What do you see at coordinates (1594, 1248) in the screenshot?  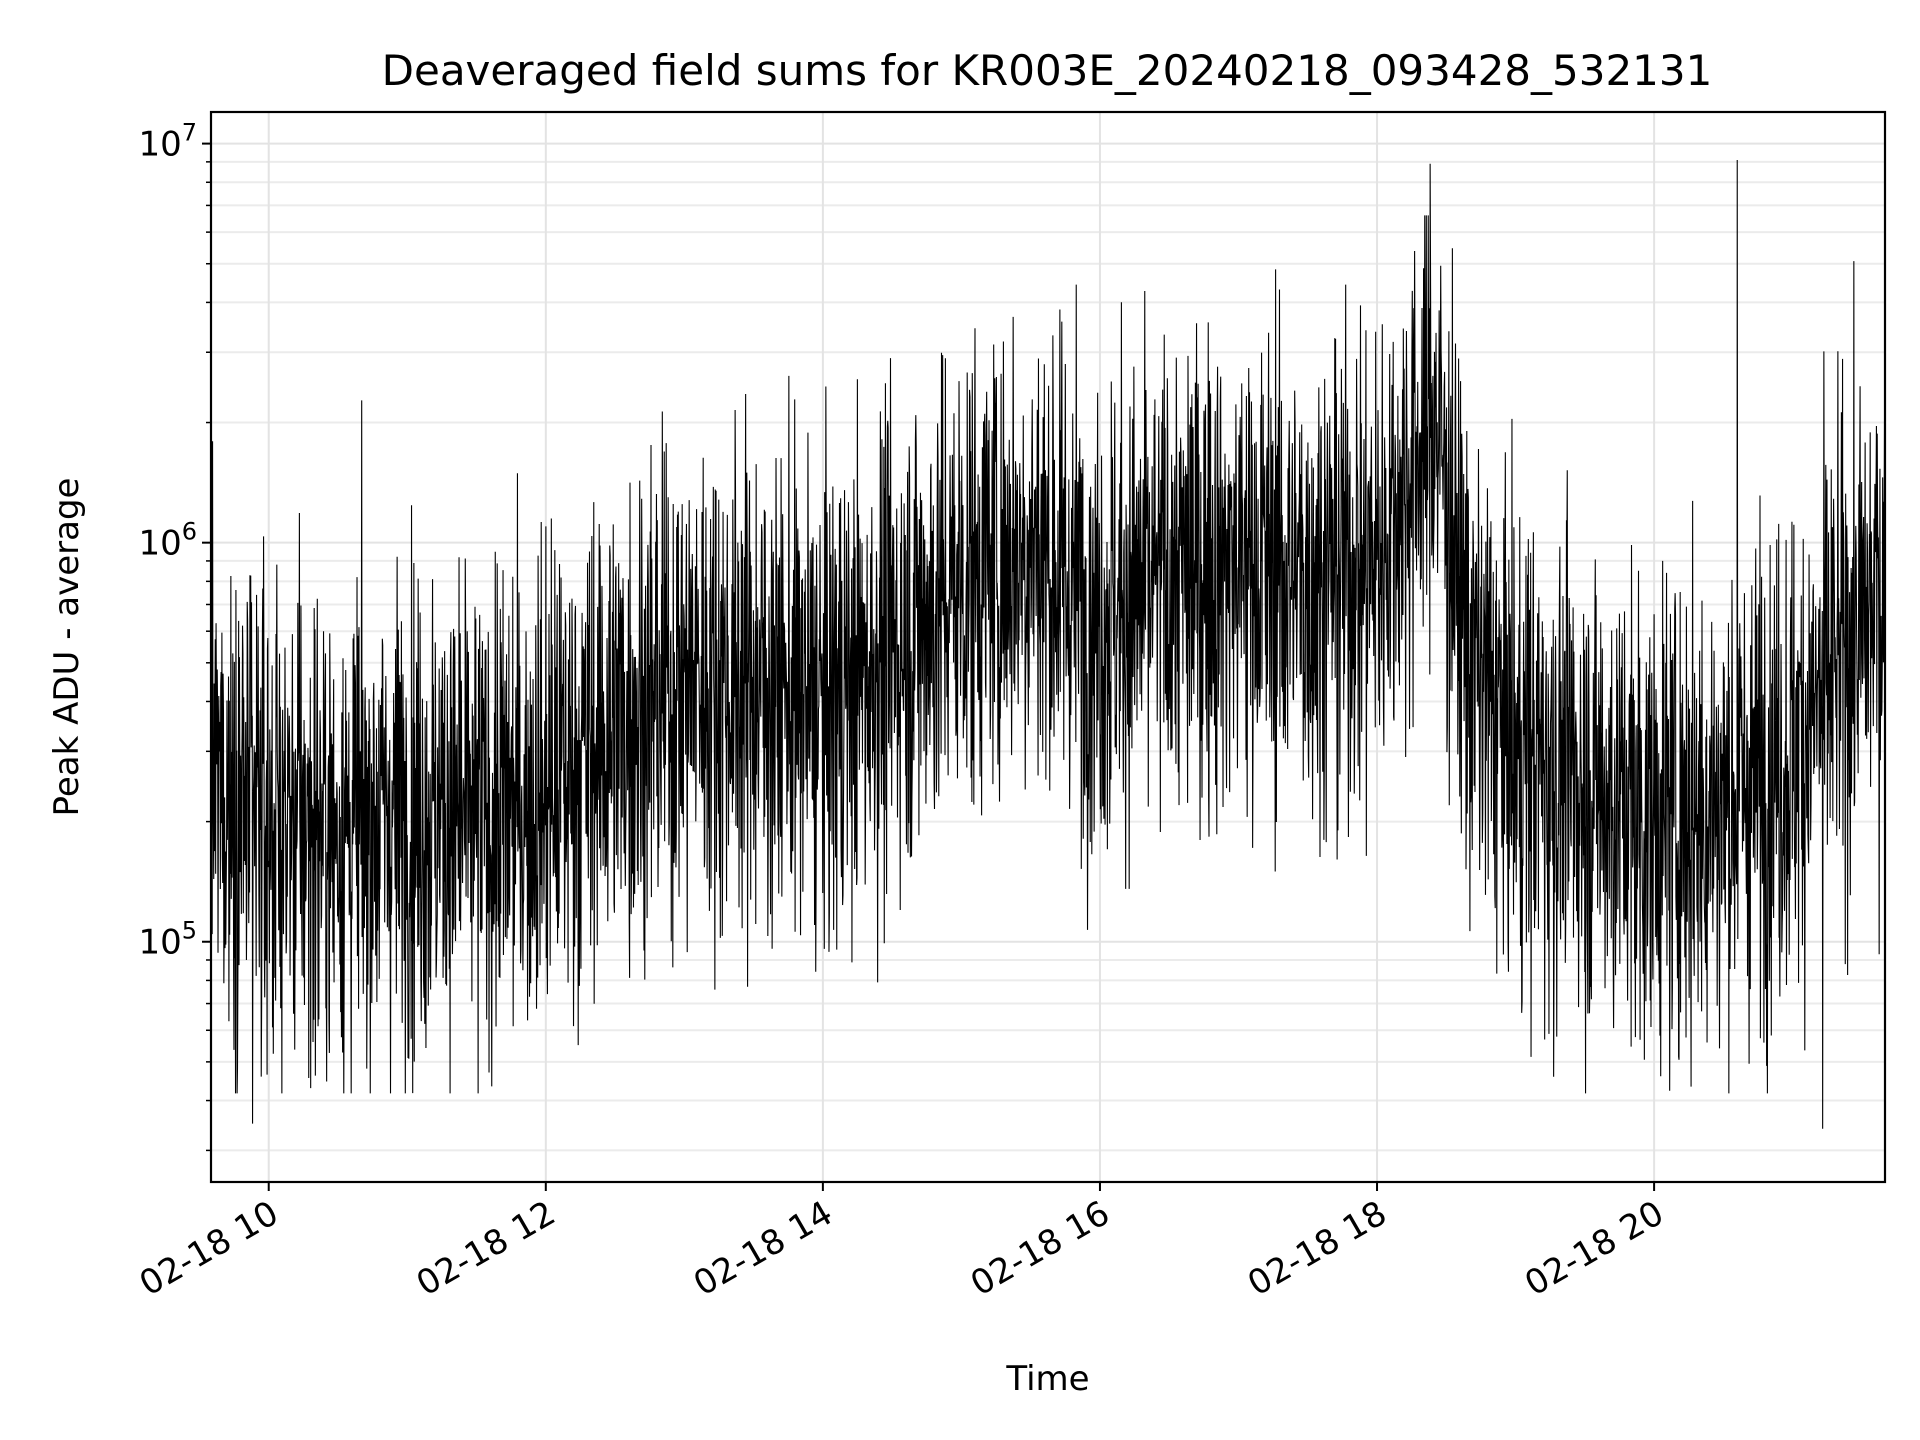 I see `x-tick-label: 02-18 20` at bounding box center [1594, 1248].